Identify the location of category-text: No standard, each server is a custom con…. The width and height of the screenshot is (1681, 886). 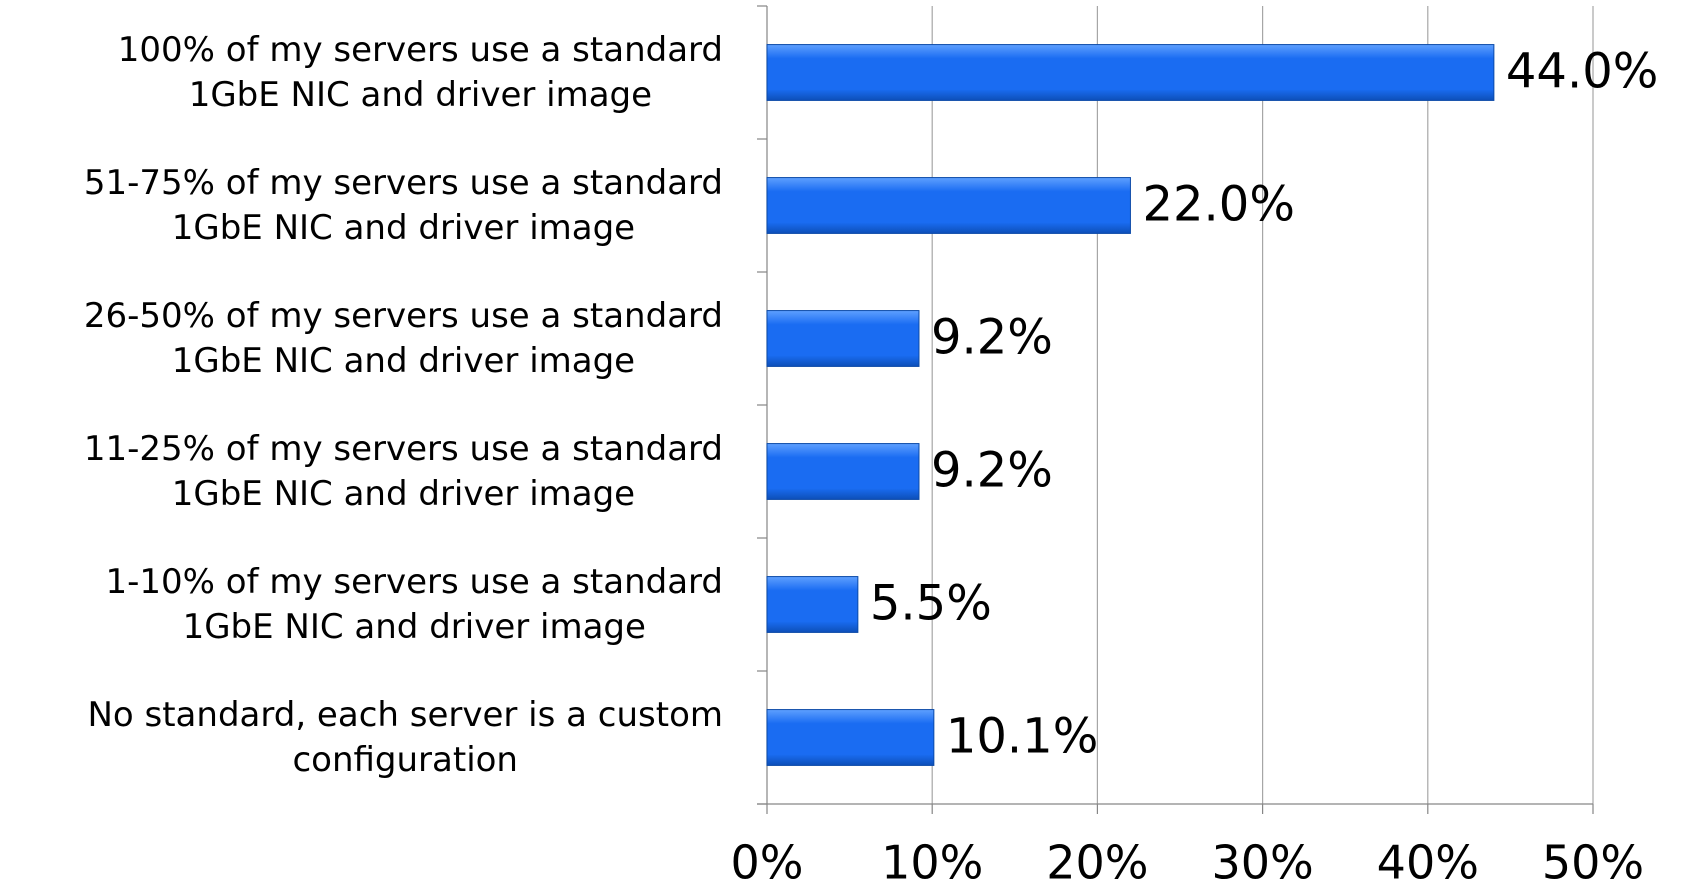
(405, 737).